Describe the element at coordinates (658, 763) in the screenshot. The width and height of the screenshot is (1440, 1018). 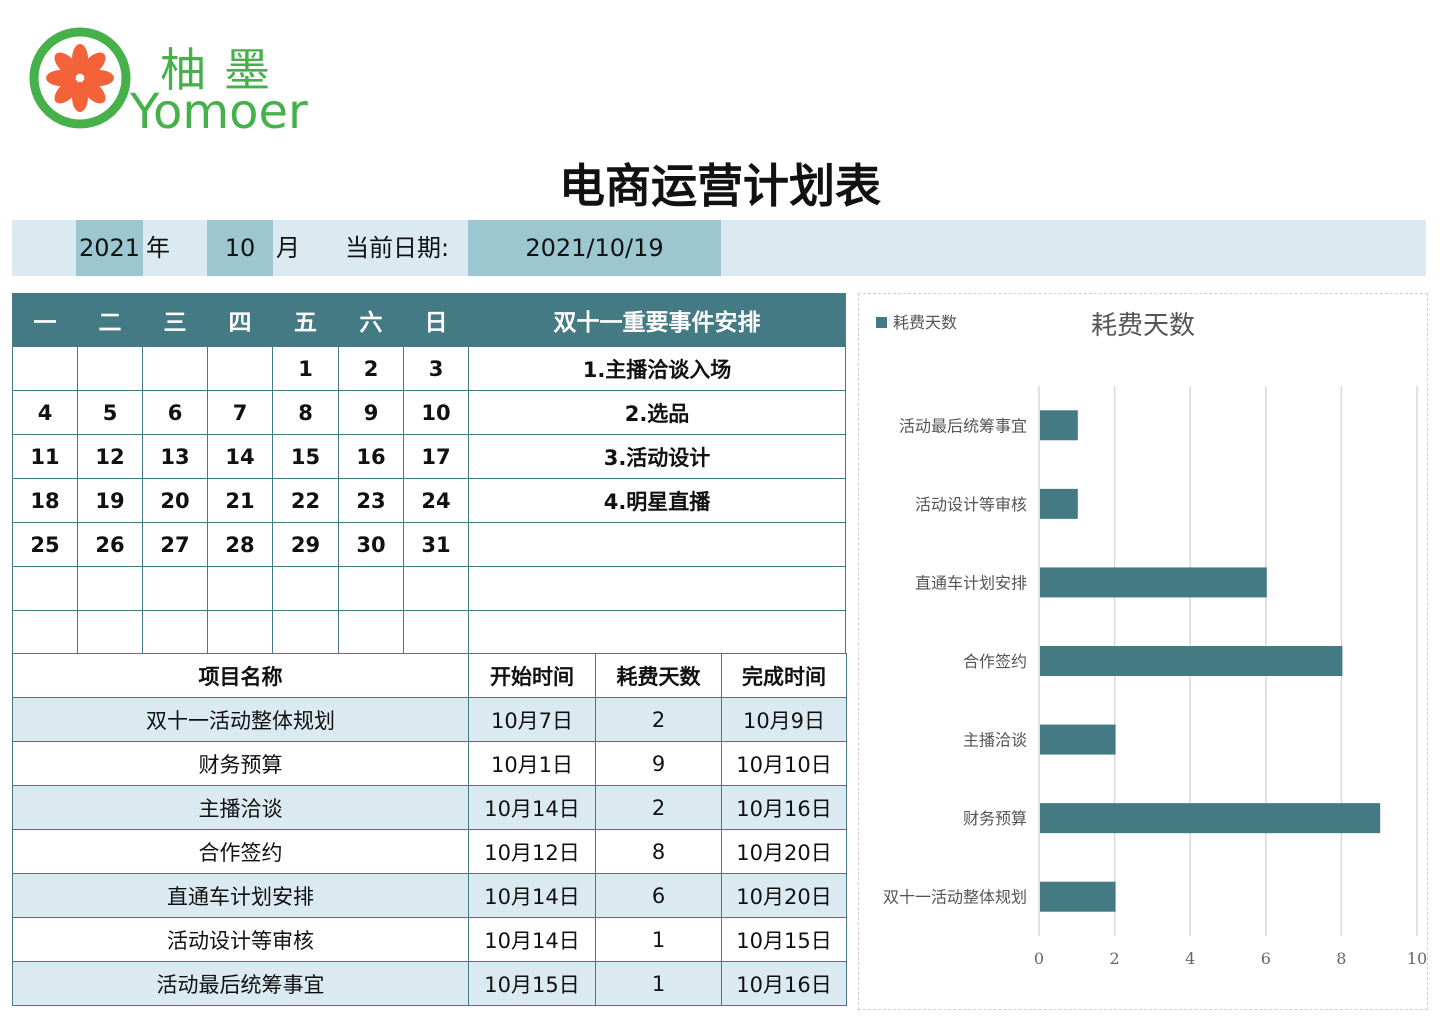
I see `project-cell: 9` at that location.